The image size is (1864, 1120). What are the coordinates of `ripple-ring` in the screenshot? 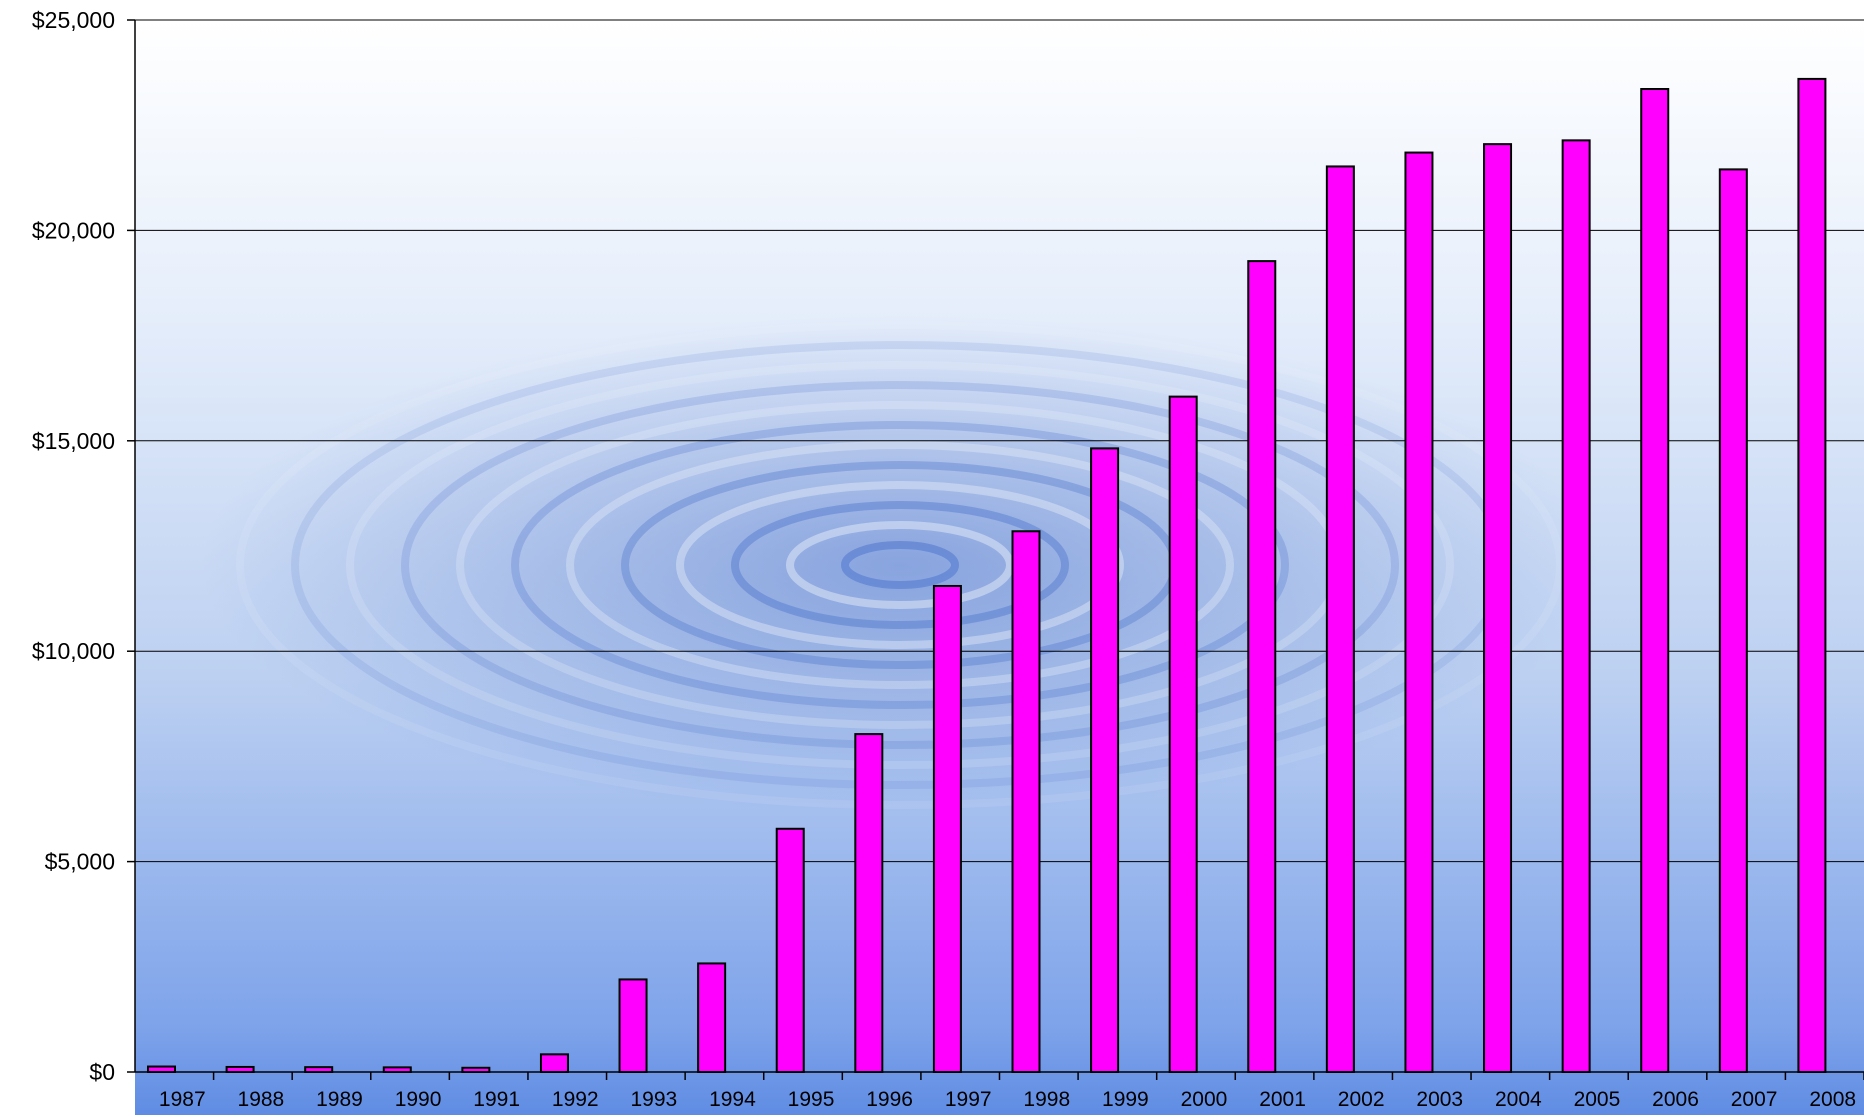 It's located at (900, 565).